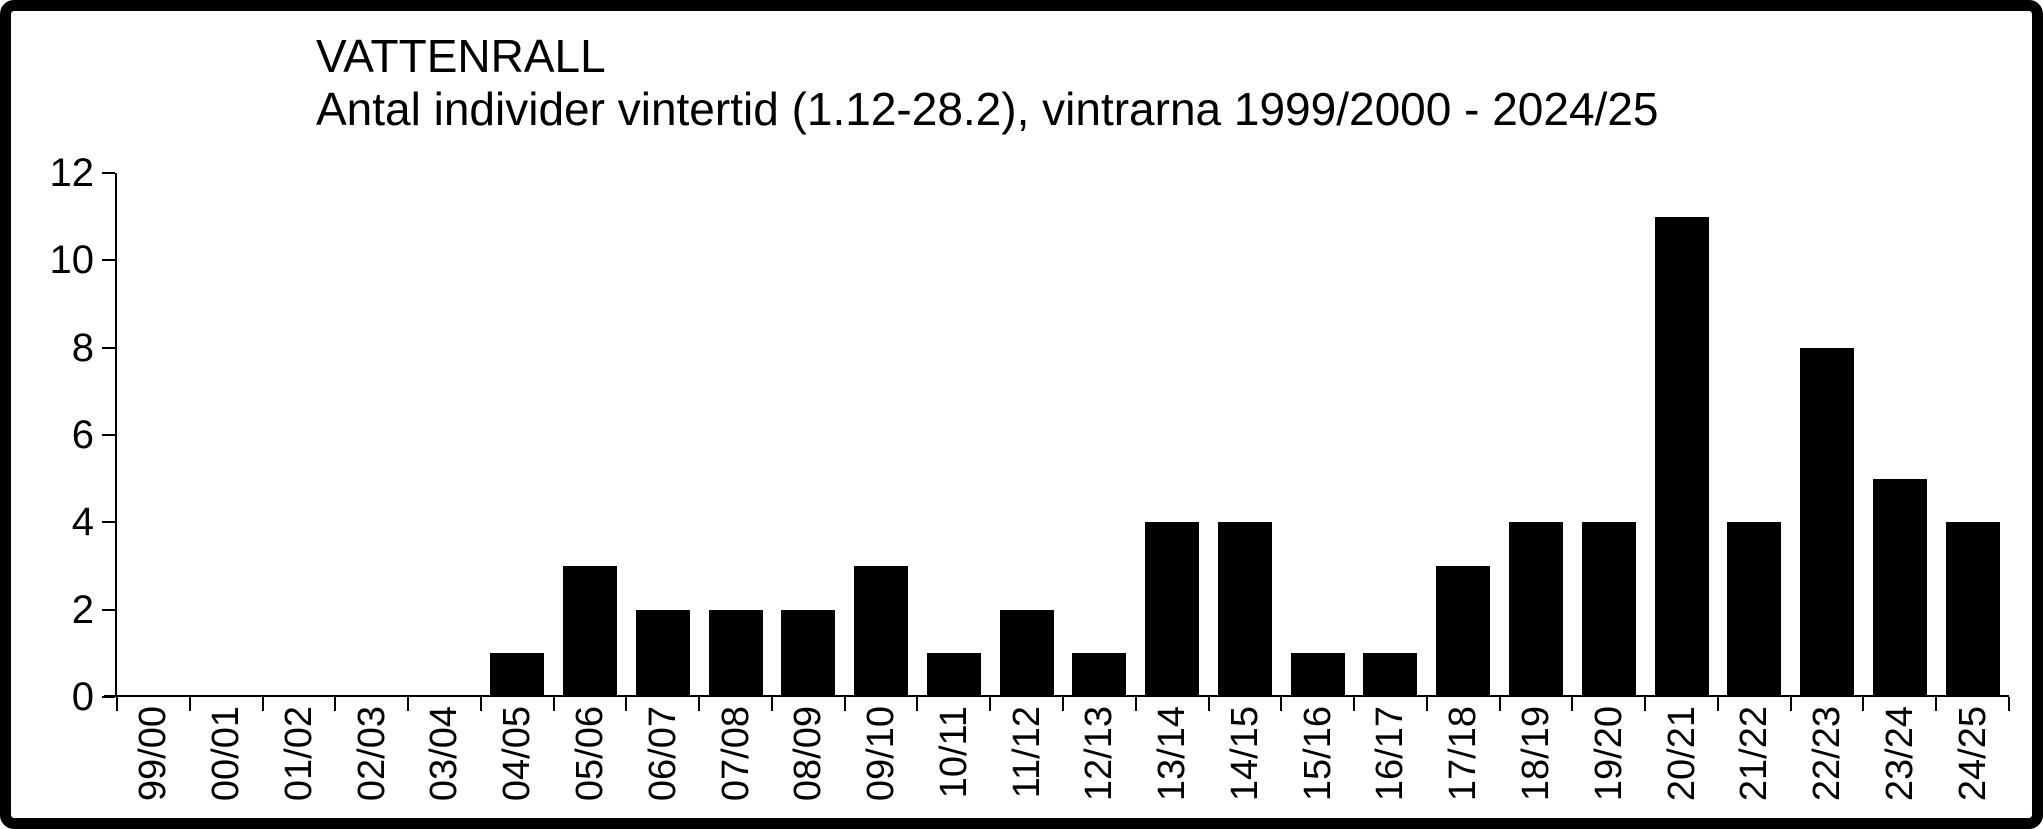 The image size is (2043, 829). What do you see at coordinates (82, 347) in the screenshot?
I see `y-axis-tick-label: 8` at bounding box center [82, 347].